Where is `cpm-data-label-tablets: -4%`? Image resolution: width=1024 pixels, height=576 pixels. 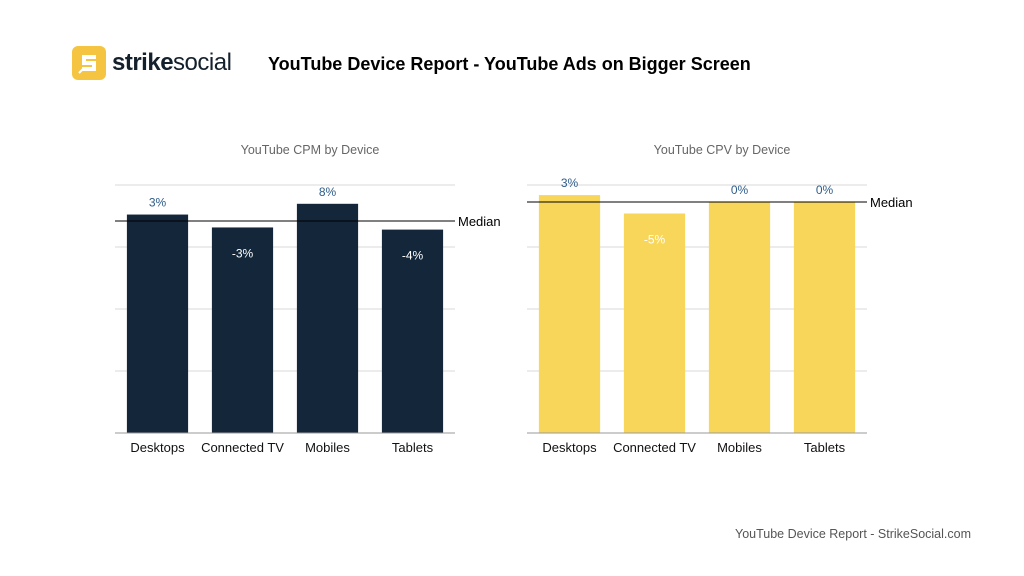 cpm-data-label-tablets: -4% is located at coordinates (413, 256).